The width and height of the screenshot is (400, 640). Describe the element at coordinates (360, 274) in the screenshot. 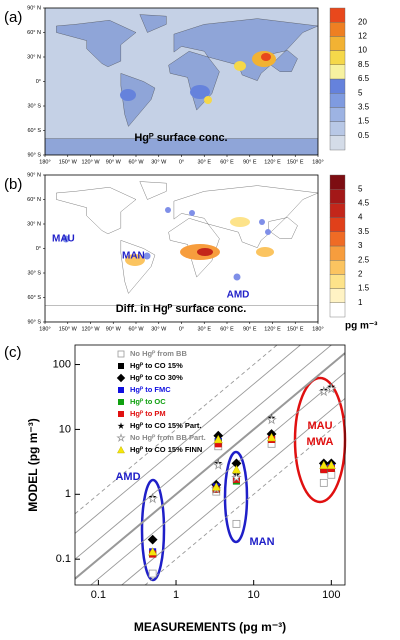

I see `colorbar-tick-label: 2` at that location.